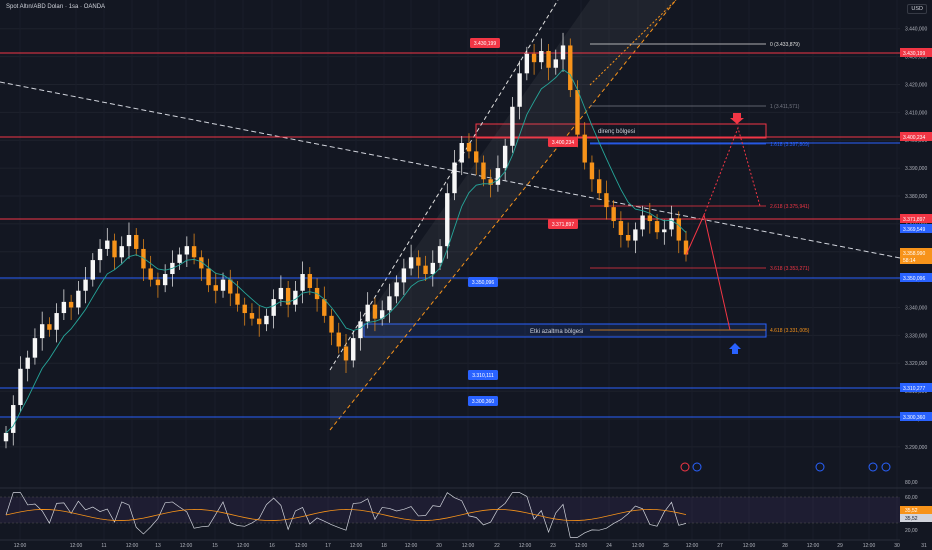  Describe the element at coordinates (911, 519) in the screenshot. I see `rsi-value-text: 35,52` at that location.